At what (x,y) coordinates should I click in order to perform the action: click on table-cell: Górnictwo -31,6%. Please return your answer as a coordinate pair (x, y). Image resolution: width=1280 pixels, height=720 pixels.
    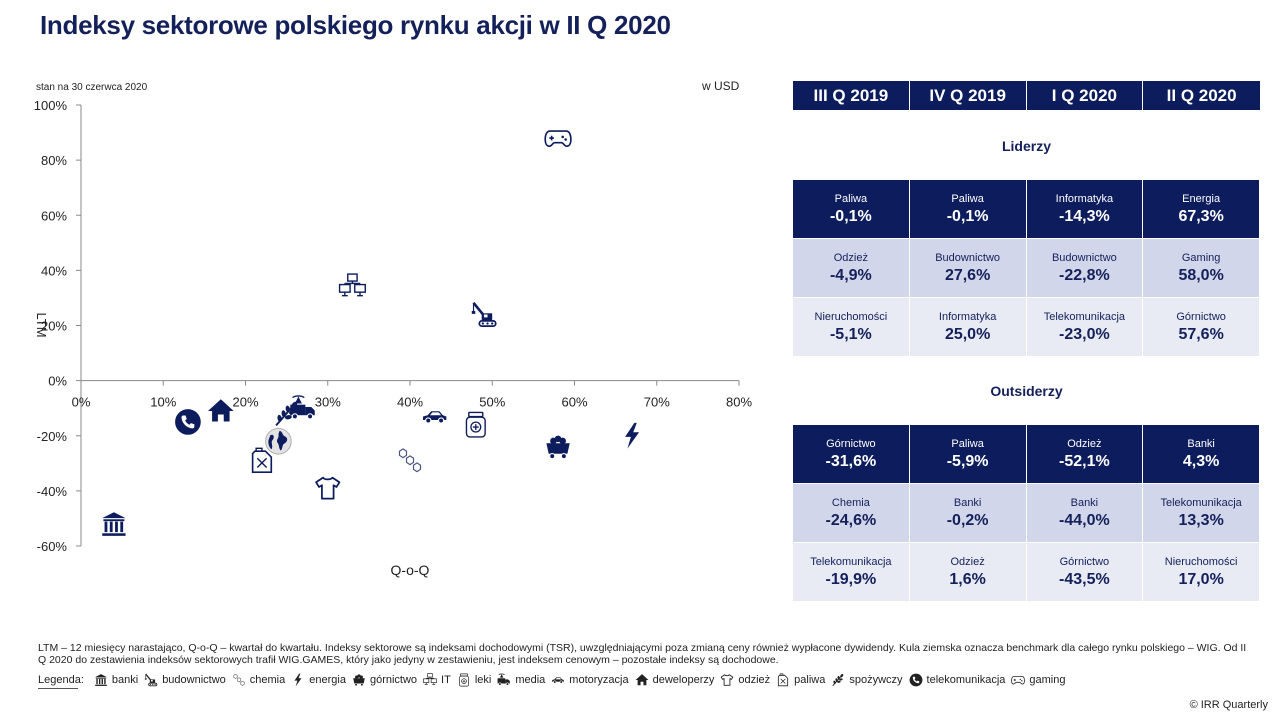
    Looking at the image, I should click on (851, 454).